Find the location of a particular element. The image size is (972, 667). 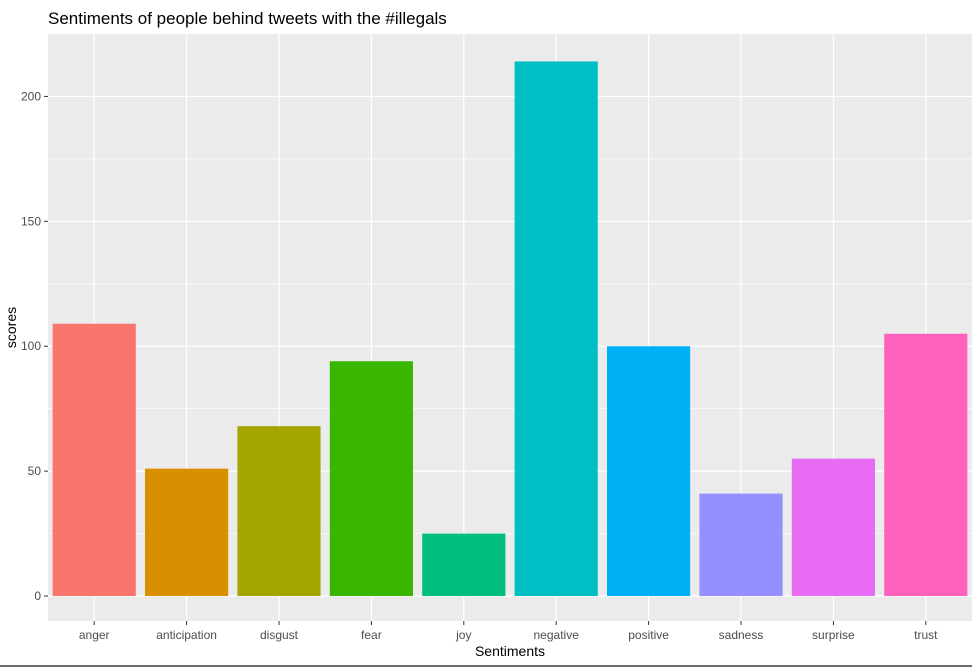

bar-trust is located at coordinates (926, 465).